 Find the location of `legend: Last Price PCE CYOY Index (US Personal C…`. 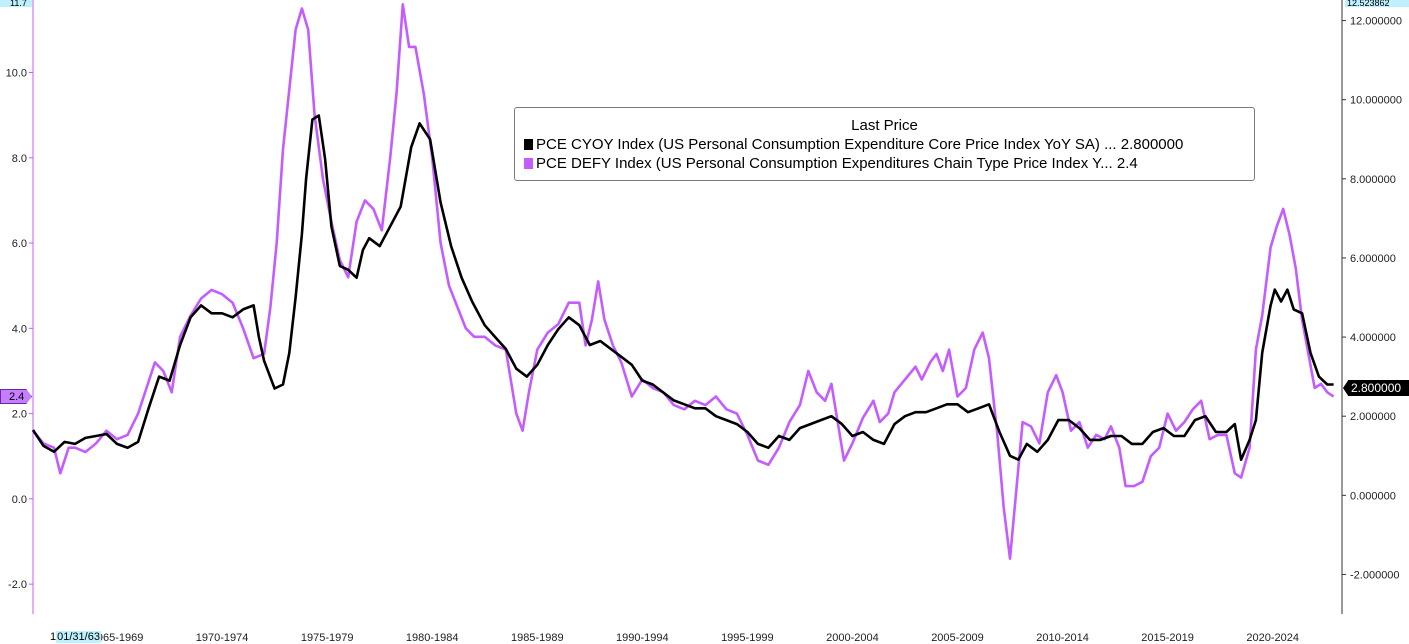

legend: Last Price PCE CYOY Index (US Personal C… is located at coordinates (884, 144).